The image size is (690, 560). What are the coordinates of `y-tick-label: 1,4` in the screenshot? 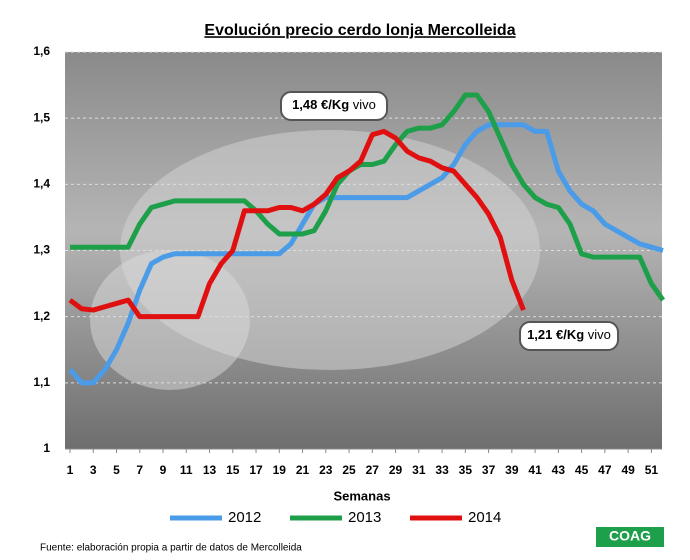 It's located at (41, 184).